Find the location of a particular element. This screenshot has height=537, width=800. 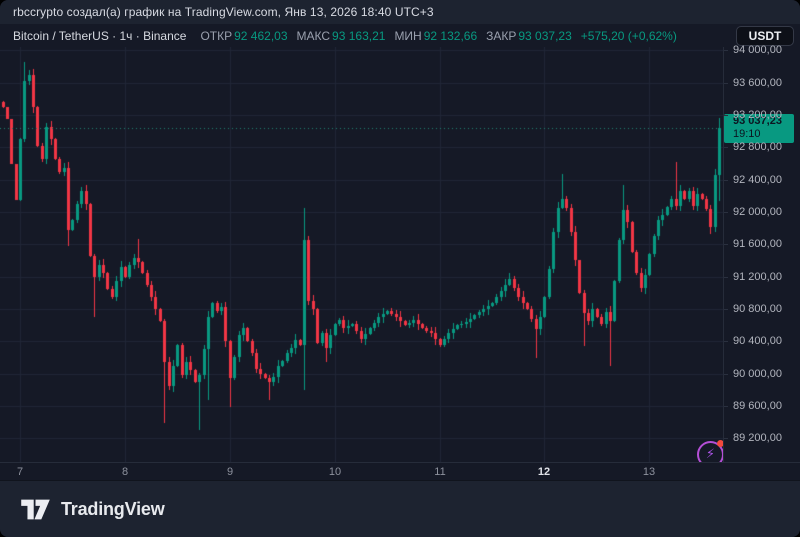

tradingview-logo: TradingView is located at coordinates (92, 509).